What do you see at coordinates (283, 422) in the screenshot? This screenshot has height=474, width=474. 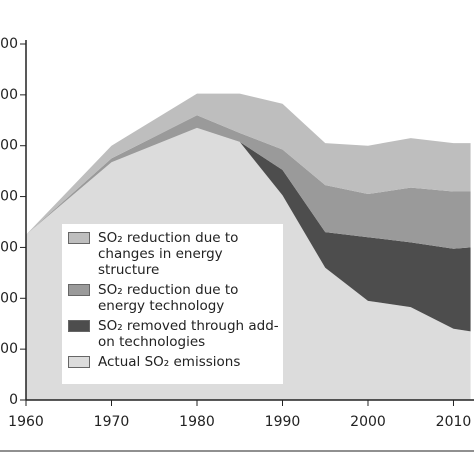 I see `x-tick-label: 1990` at bounding box center [283, 422].